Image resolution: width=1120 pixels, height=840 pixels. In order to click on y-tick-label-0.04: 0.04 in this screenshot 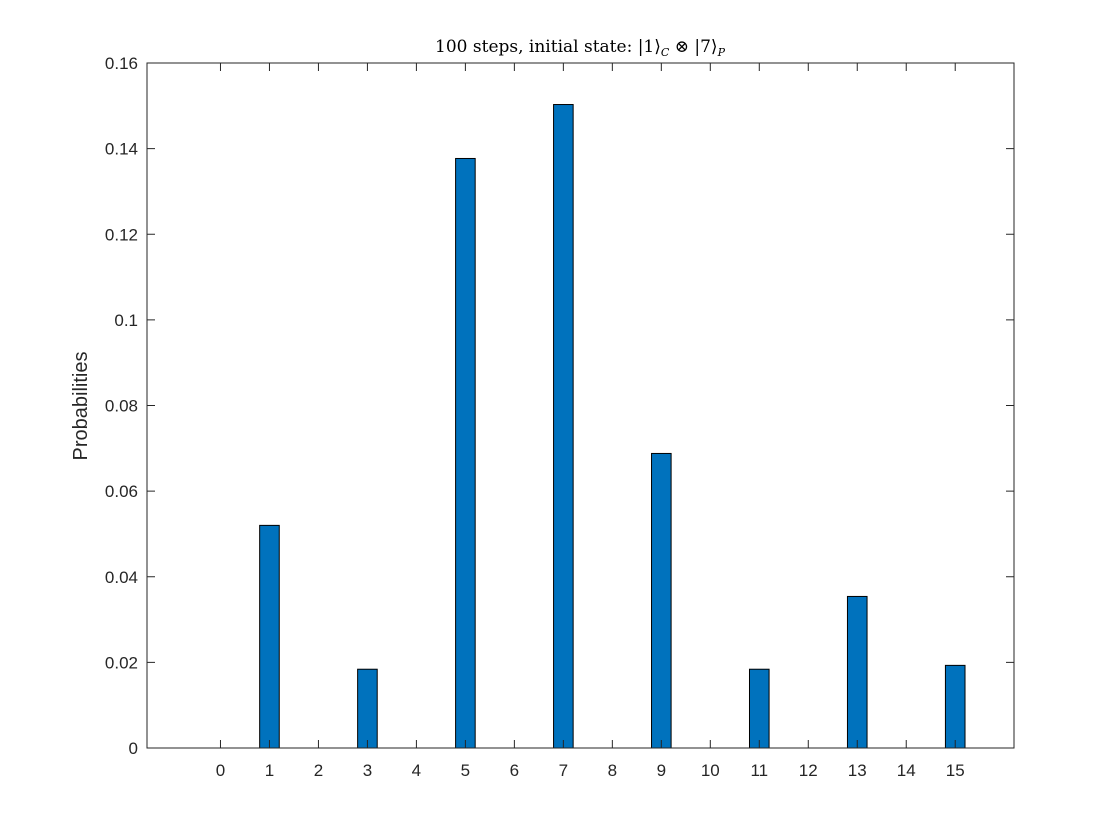, I will do `click(121, 577)`.